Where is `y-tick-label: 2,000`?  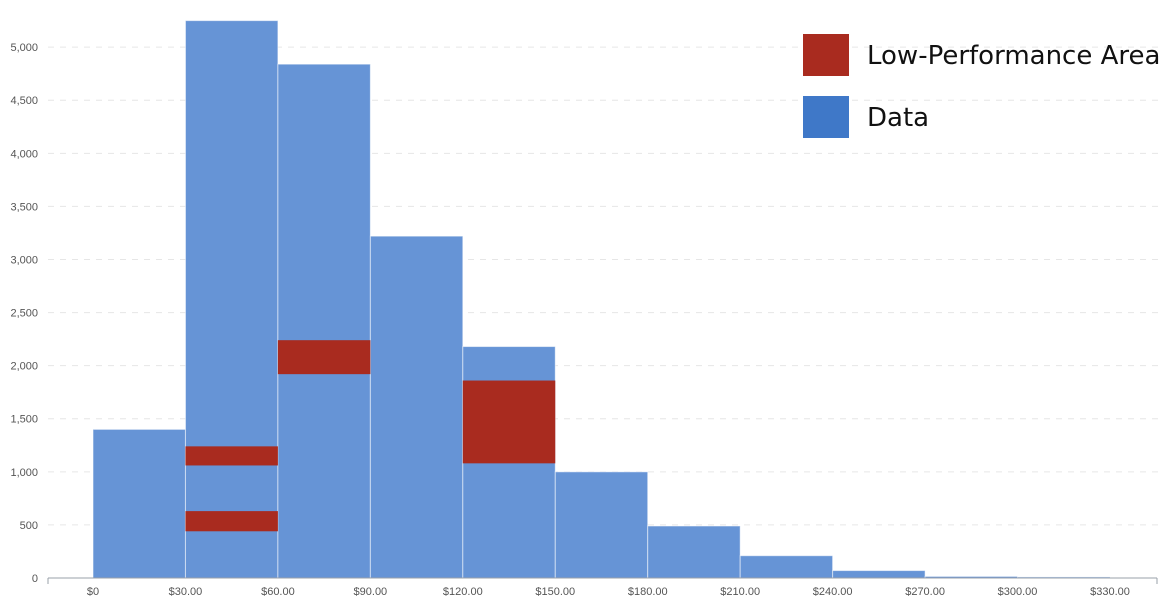
y-tick-label: 2,000 is located at coordinates (24, 367).